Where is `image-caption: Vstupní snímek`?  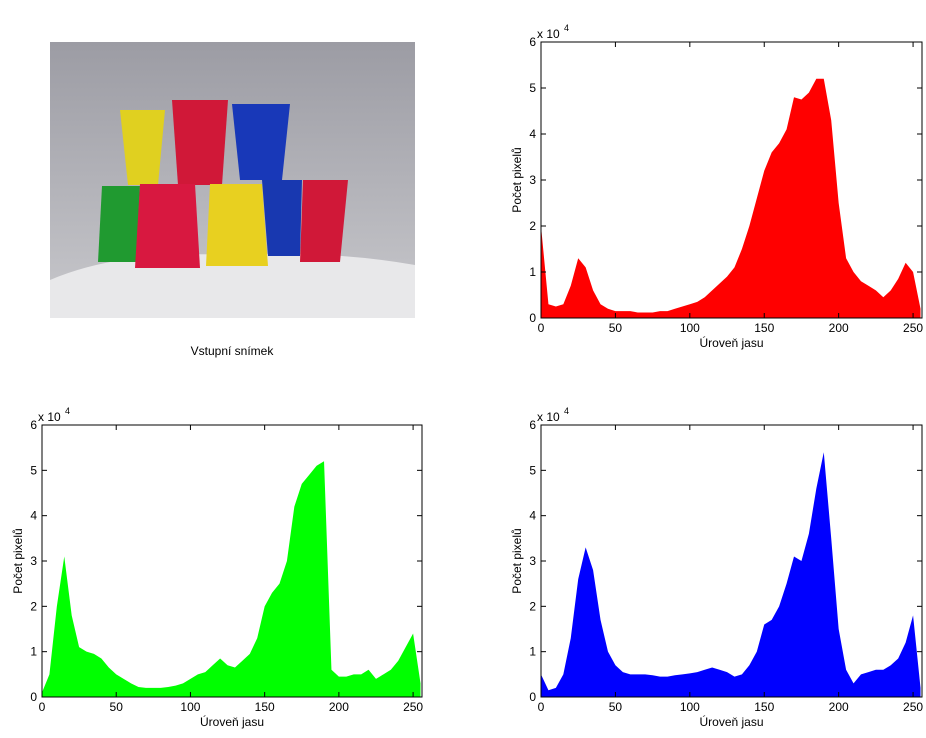
image-caption: Vstupní snímek is located at coordinates (233, 351).